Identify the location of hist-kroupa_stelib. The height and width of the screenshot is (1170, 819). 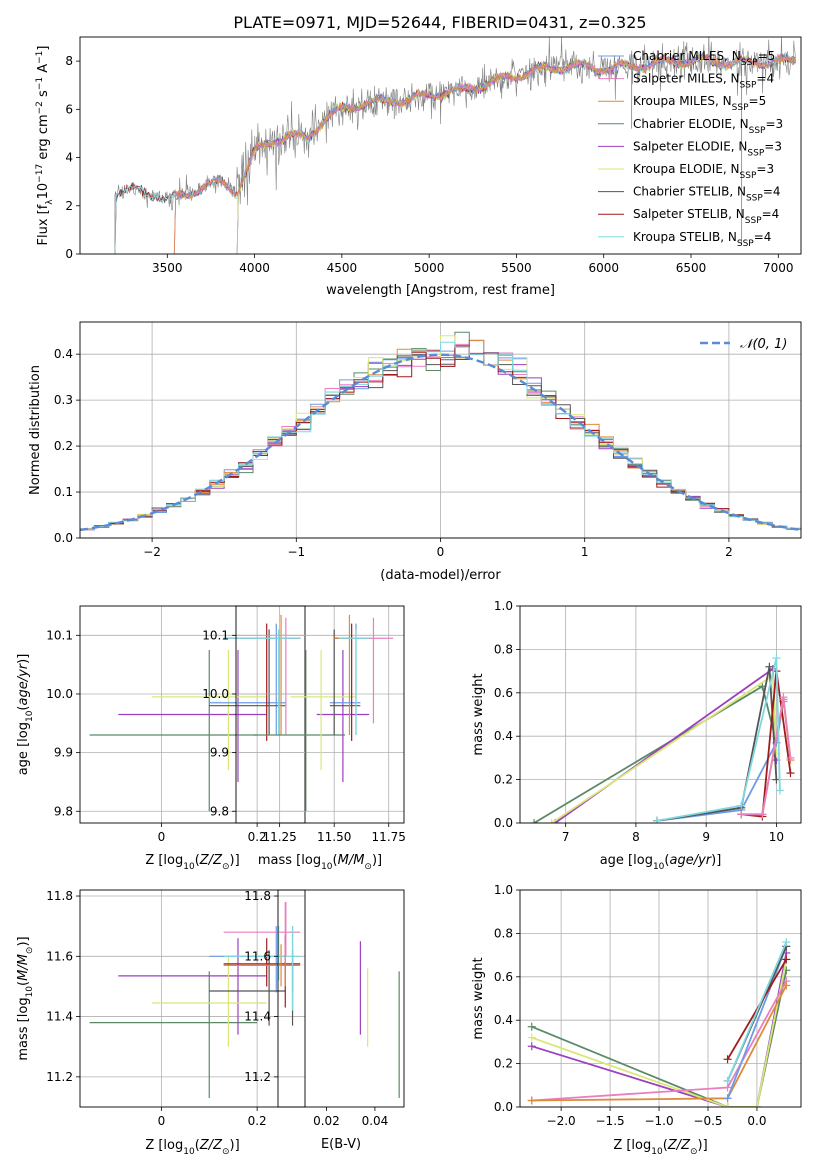
(440, 435).